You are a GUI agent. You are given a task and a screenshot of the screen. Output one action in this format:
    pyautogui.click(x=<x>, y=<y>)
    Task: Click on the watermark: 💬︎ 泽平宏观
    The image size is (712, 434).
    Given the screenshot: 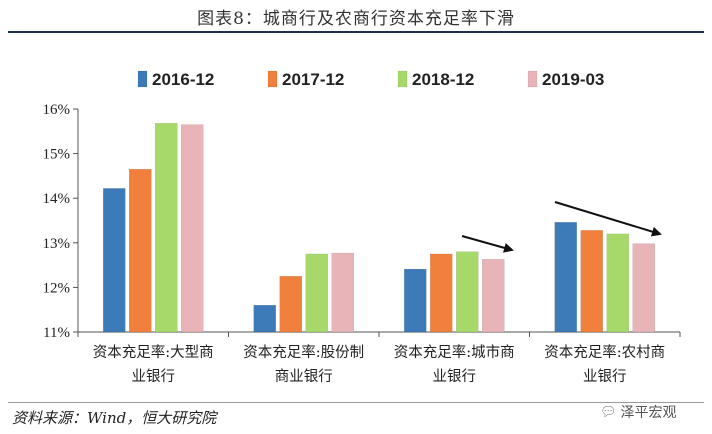 What is the action you would take?
    pyautogui.click(x=638, y=412)
    